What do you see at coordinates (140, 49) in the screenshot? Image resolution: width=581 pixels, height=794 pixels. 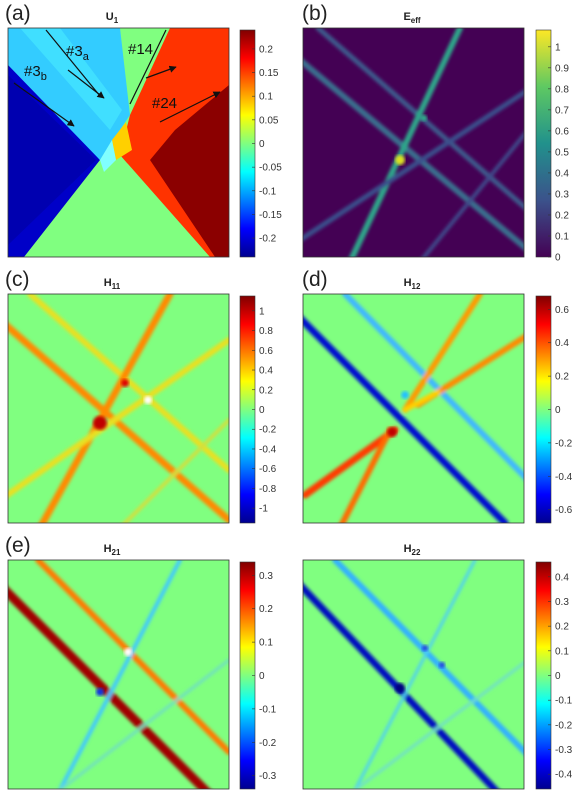 I see `annotation-14: #14` at bounding box center [140, 49].